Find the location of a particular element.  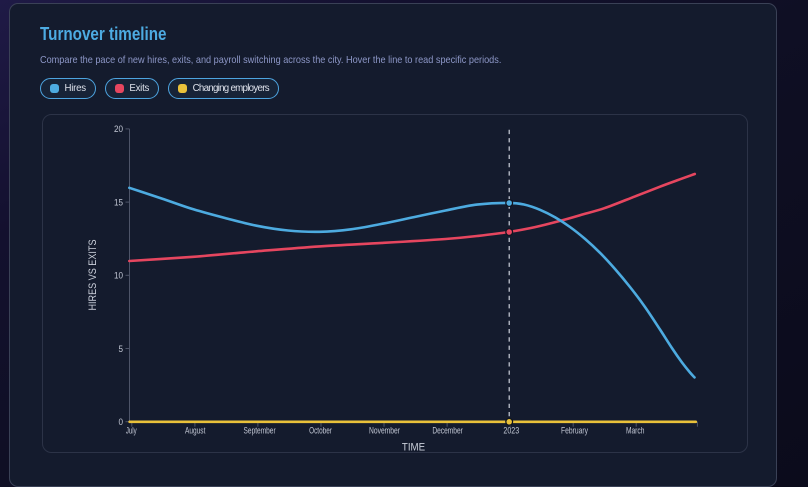

svg-text: September is located at coordinates (260, 431).